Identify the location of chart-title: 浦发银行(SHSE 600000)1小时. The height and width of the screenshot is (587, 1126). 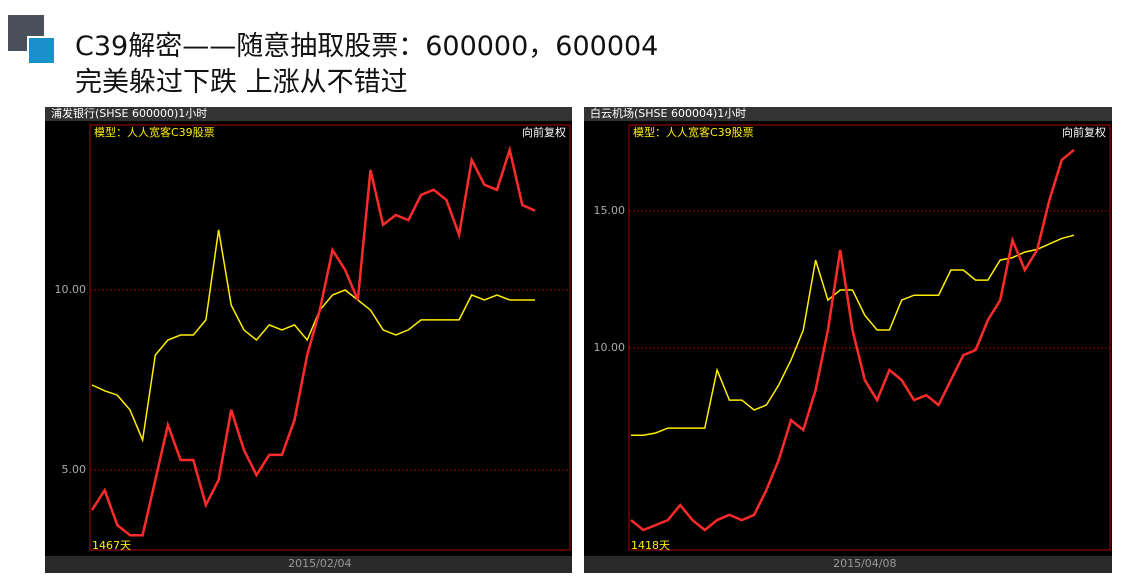
(129, 113).